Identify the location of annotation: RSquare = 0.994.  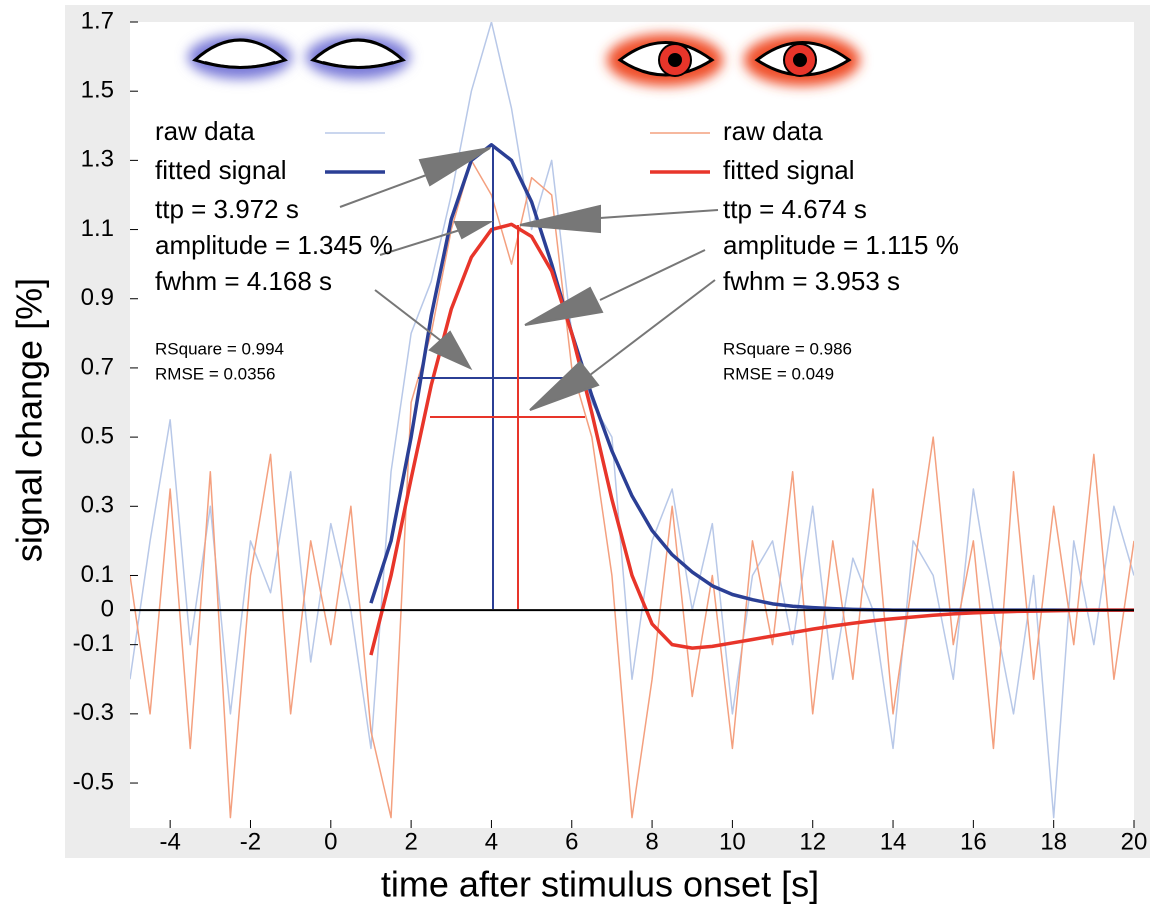
(219, 348).